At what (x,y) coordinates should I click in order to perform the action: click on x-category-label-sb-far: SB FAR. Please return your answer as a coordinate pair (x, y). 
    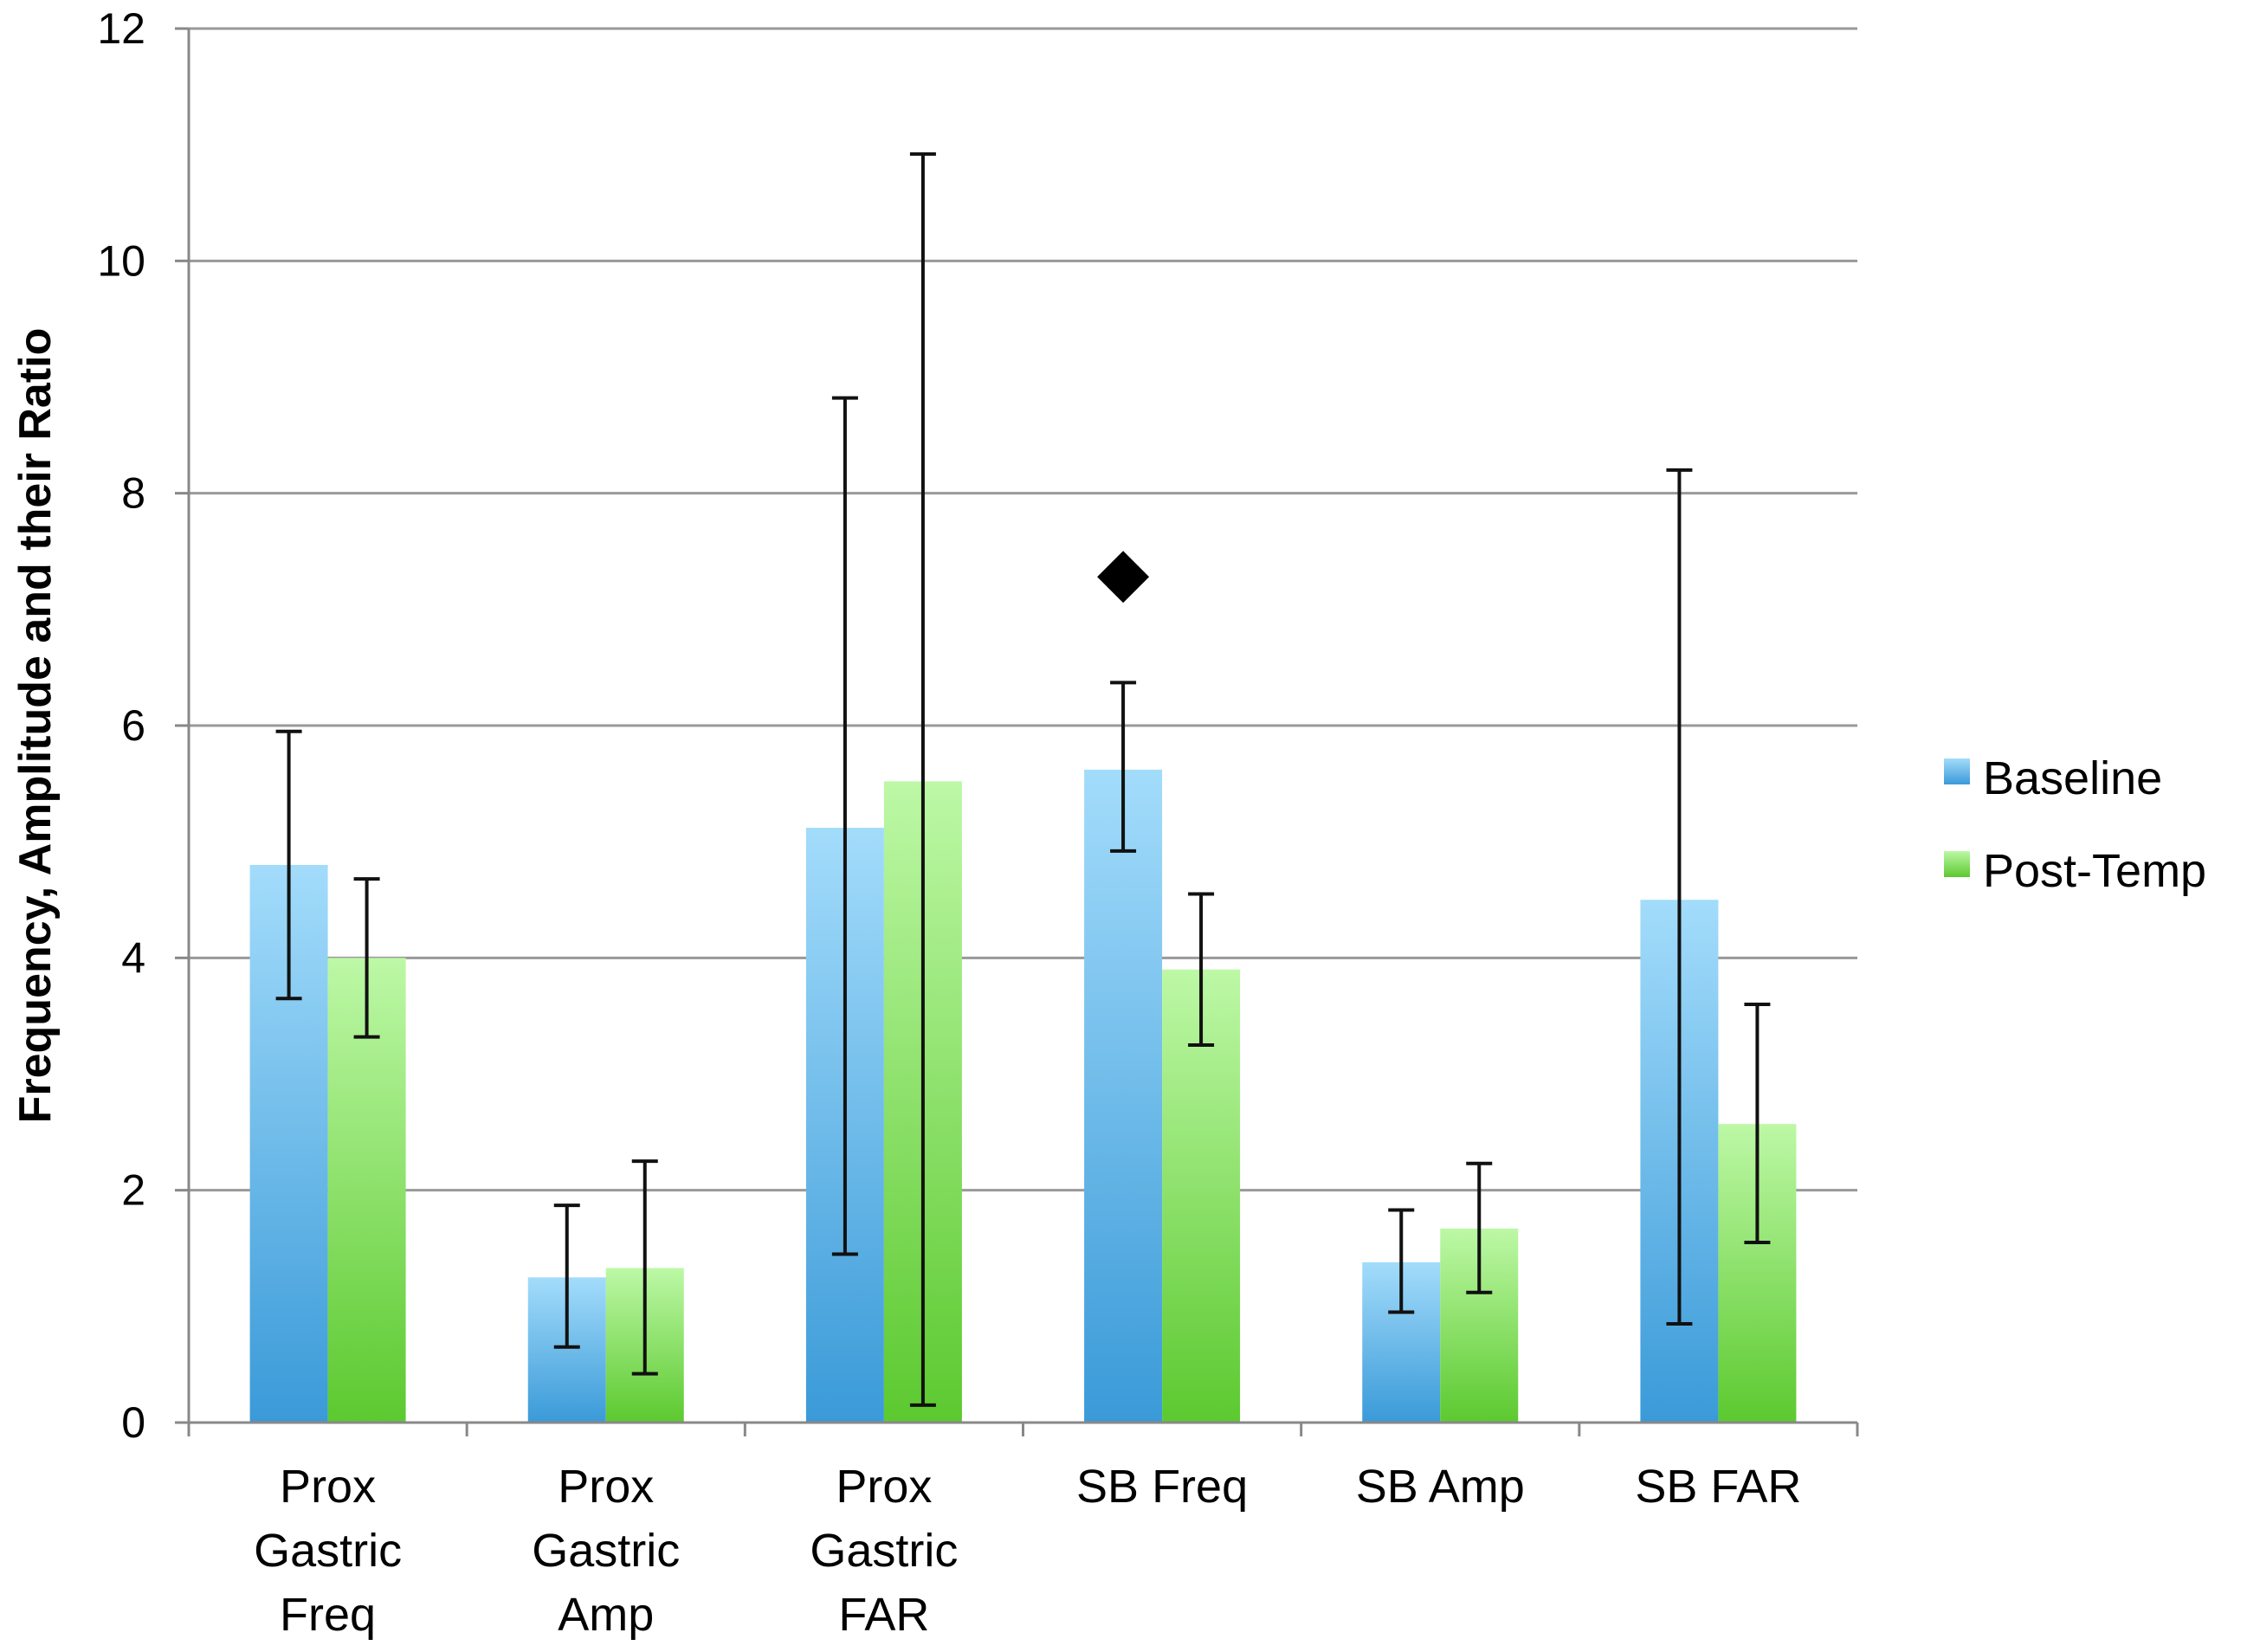
    Looking at the image, I should click on (1718, 1487).